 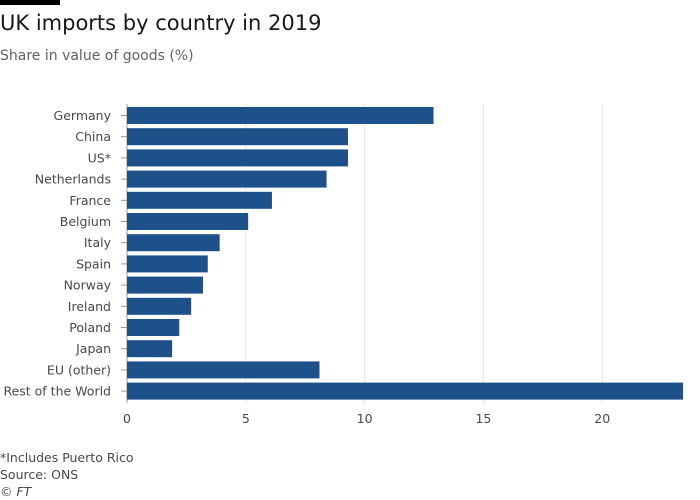 I want to click on source-note: Source: ONS, so click(x=39, y=474).